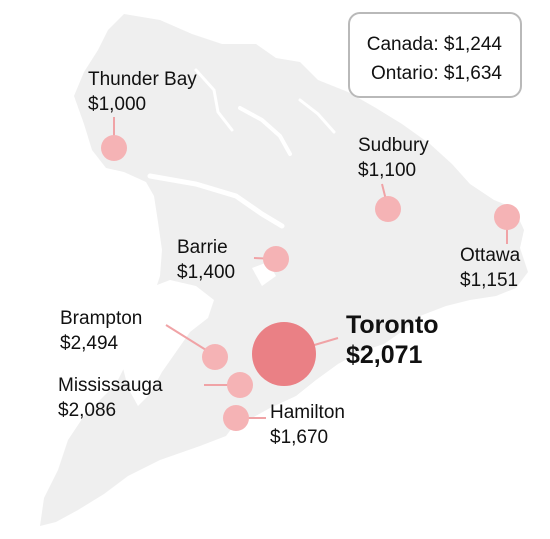 Image resolution: width=550 pixels, height=539 pixels. What do you see at coordinates (388, 209) in the screenshot?
I see `bubble-sudbury` at bounding box center [388, 209].